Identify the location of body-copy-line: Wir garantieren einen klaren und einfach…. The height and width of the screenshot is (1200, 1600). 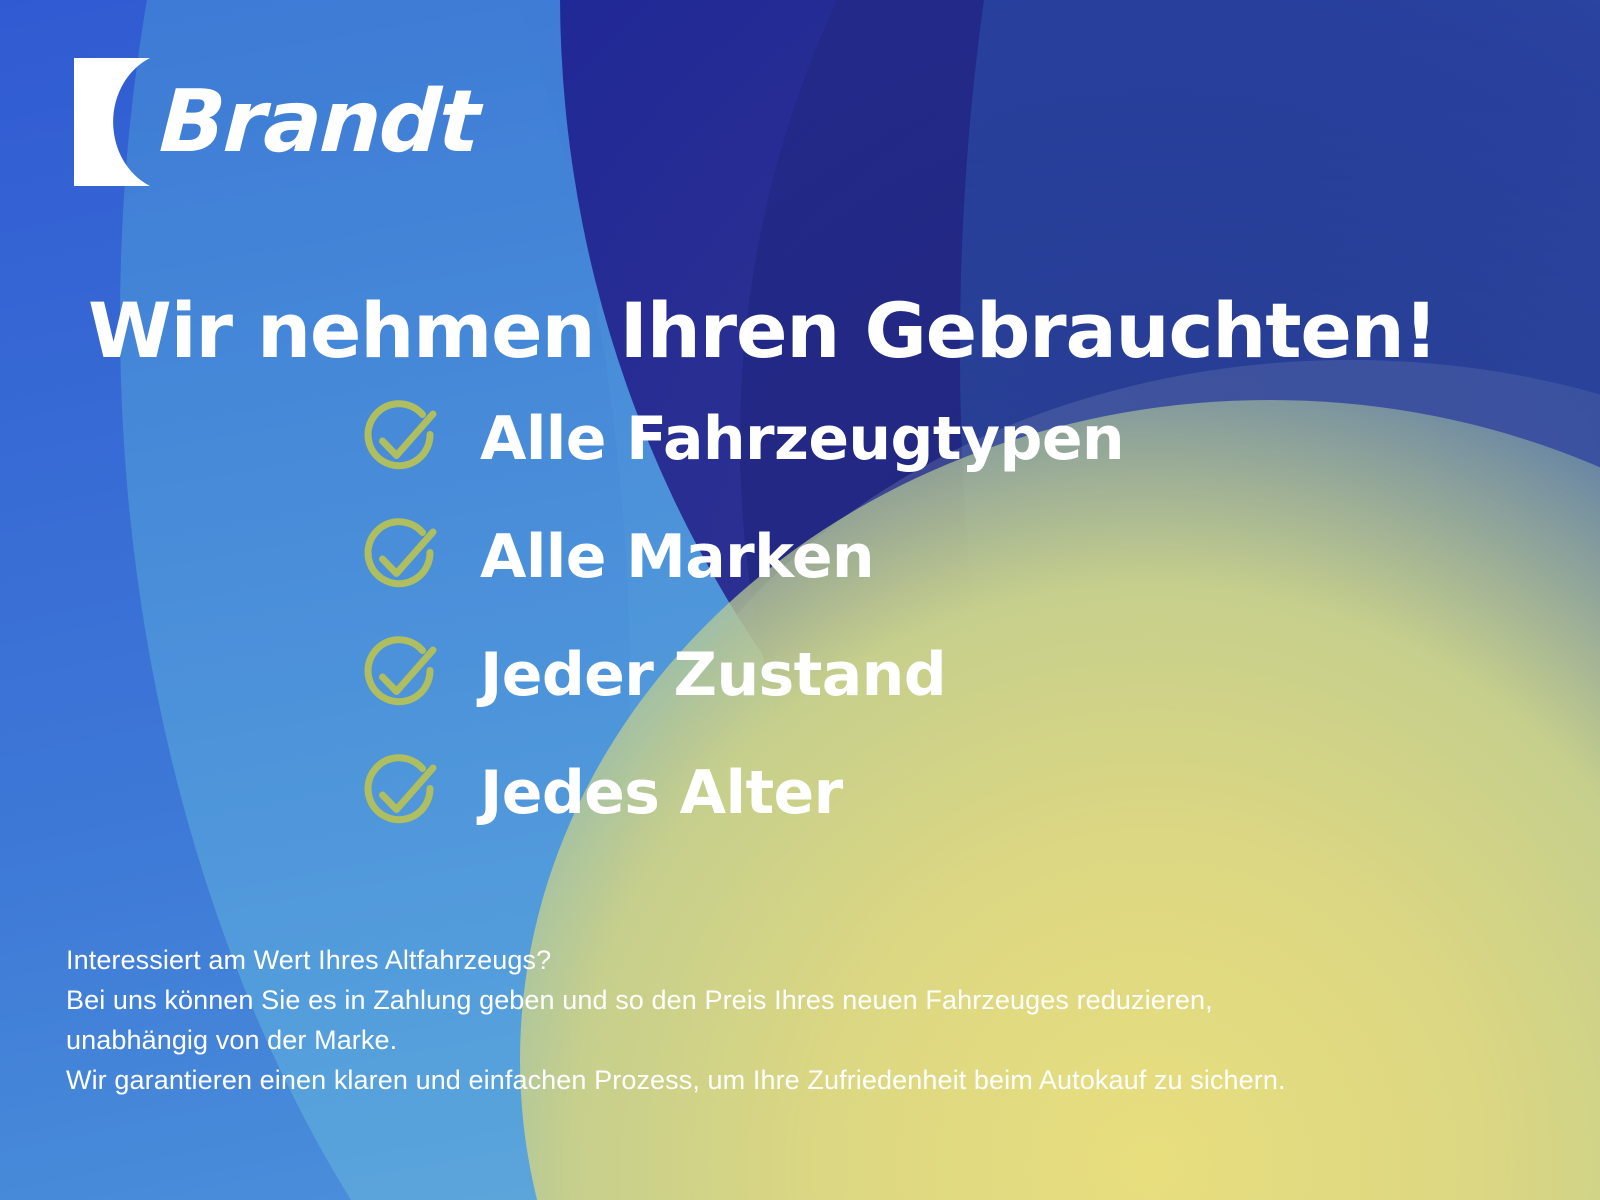
(676, 1080).